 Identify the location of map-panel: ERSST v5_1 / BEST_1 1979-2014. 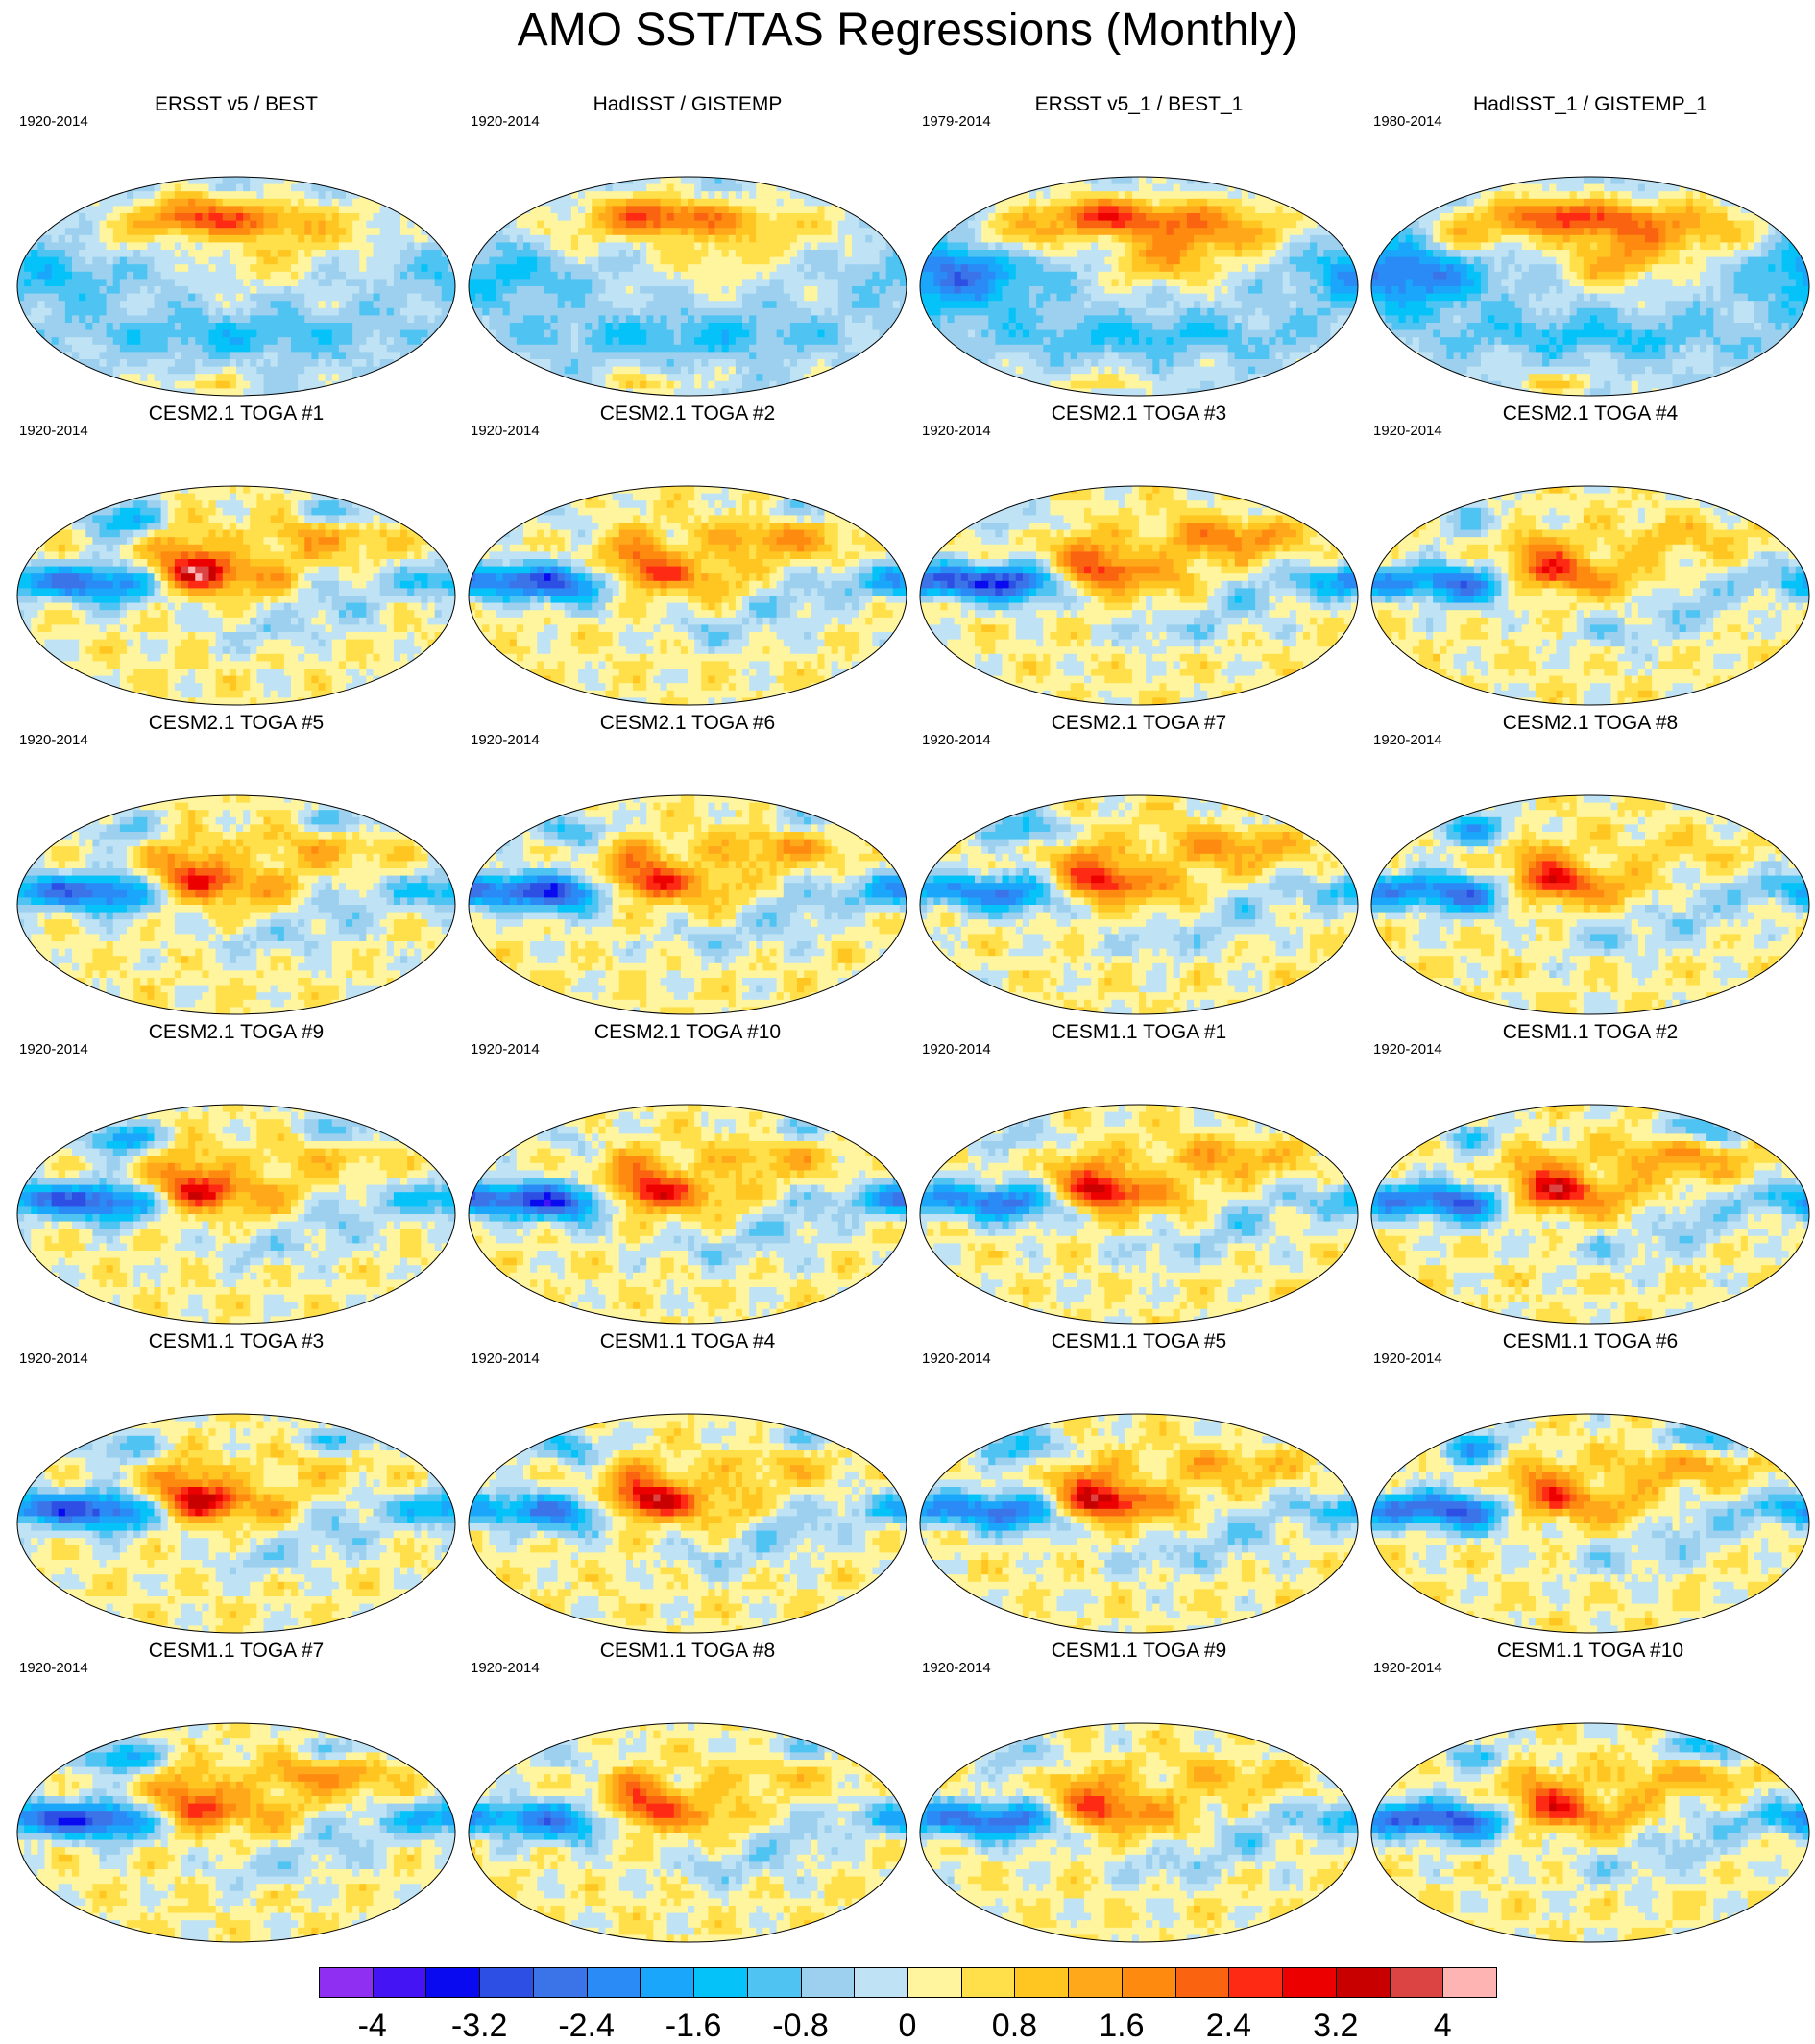
(1139, 247).